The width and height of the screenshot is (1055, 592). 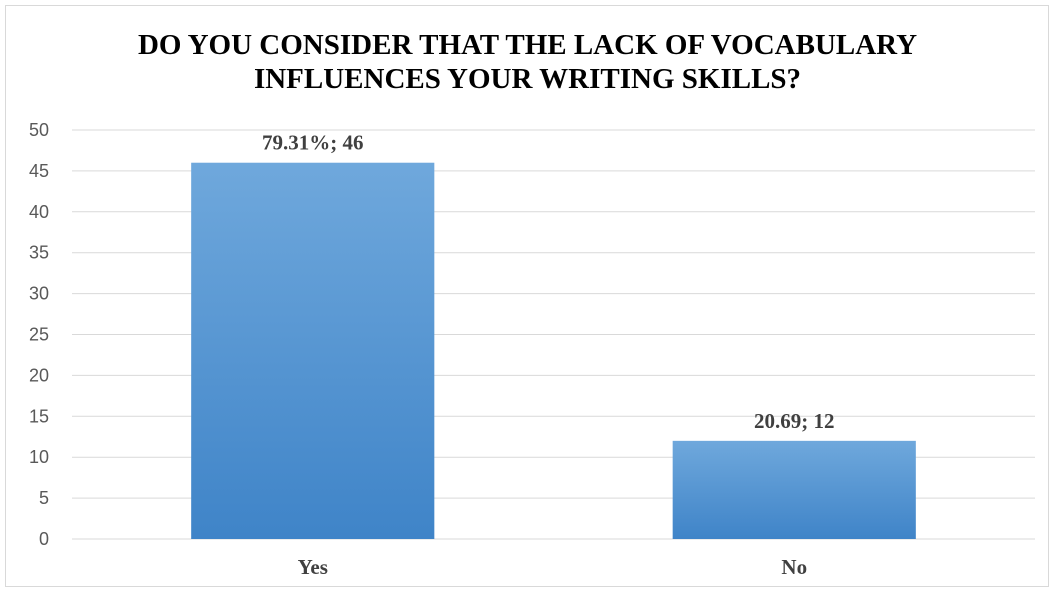 What do you see at coordinates (794, 489) in the screenshot?
I see `bar-no` at bounding box center [794, 489].